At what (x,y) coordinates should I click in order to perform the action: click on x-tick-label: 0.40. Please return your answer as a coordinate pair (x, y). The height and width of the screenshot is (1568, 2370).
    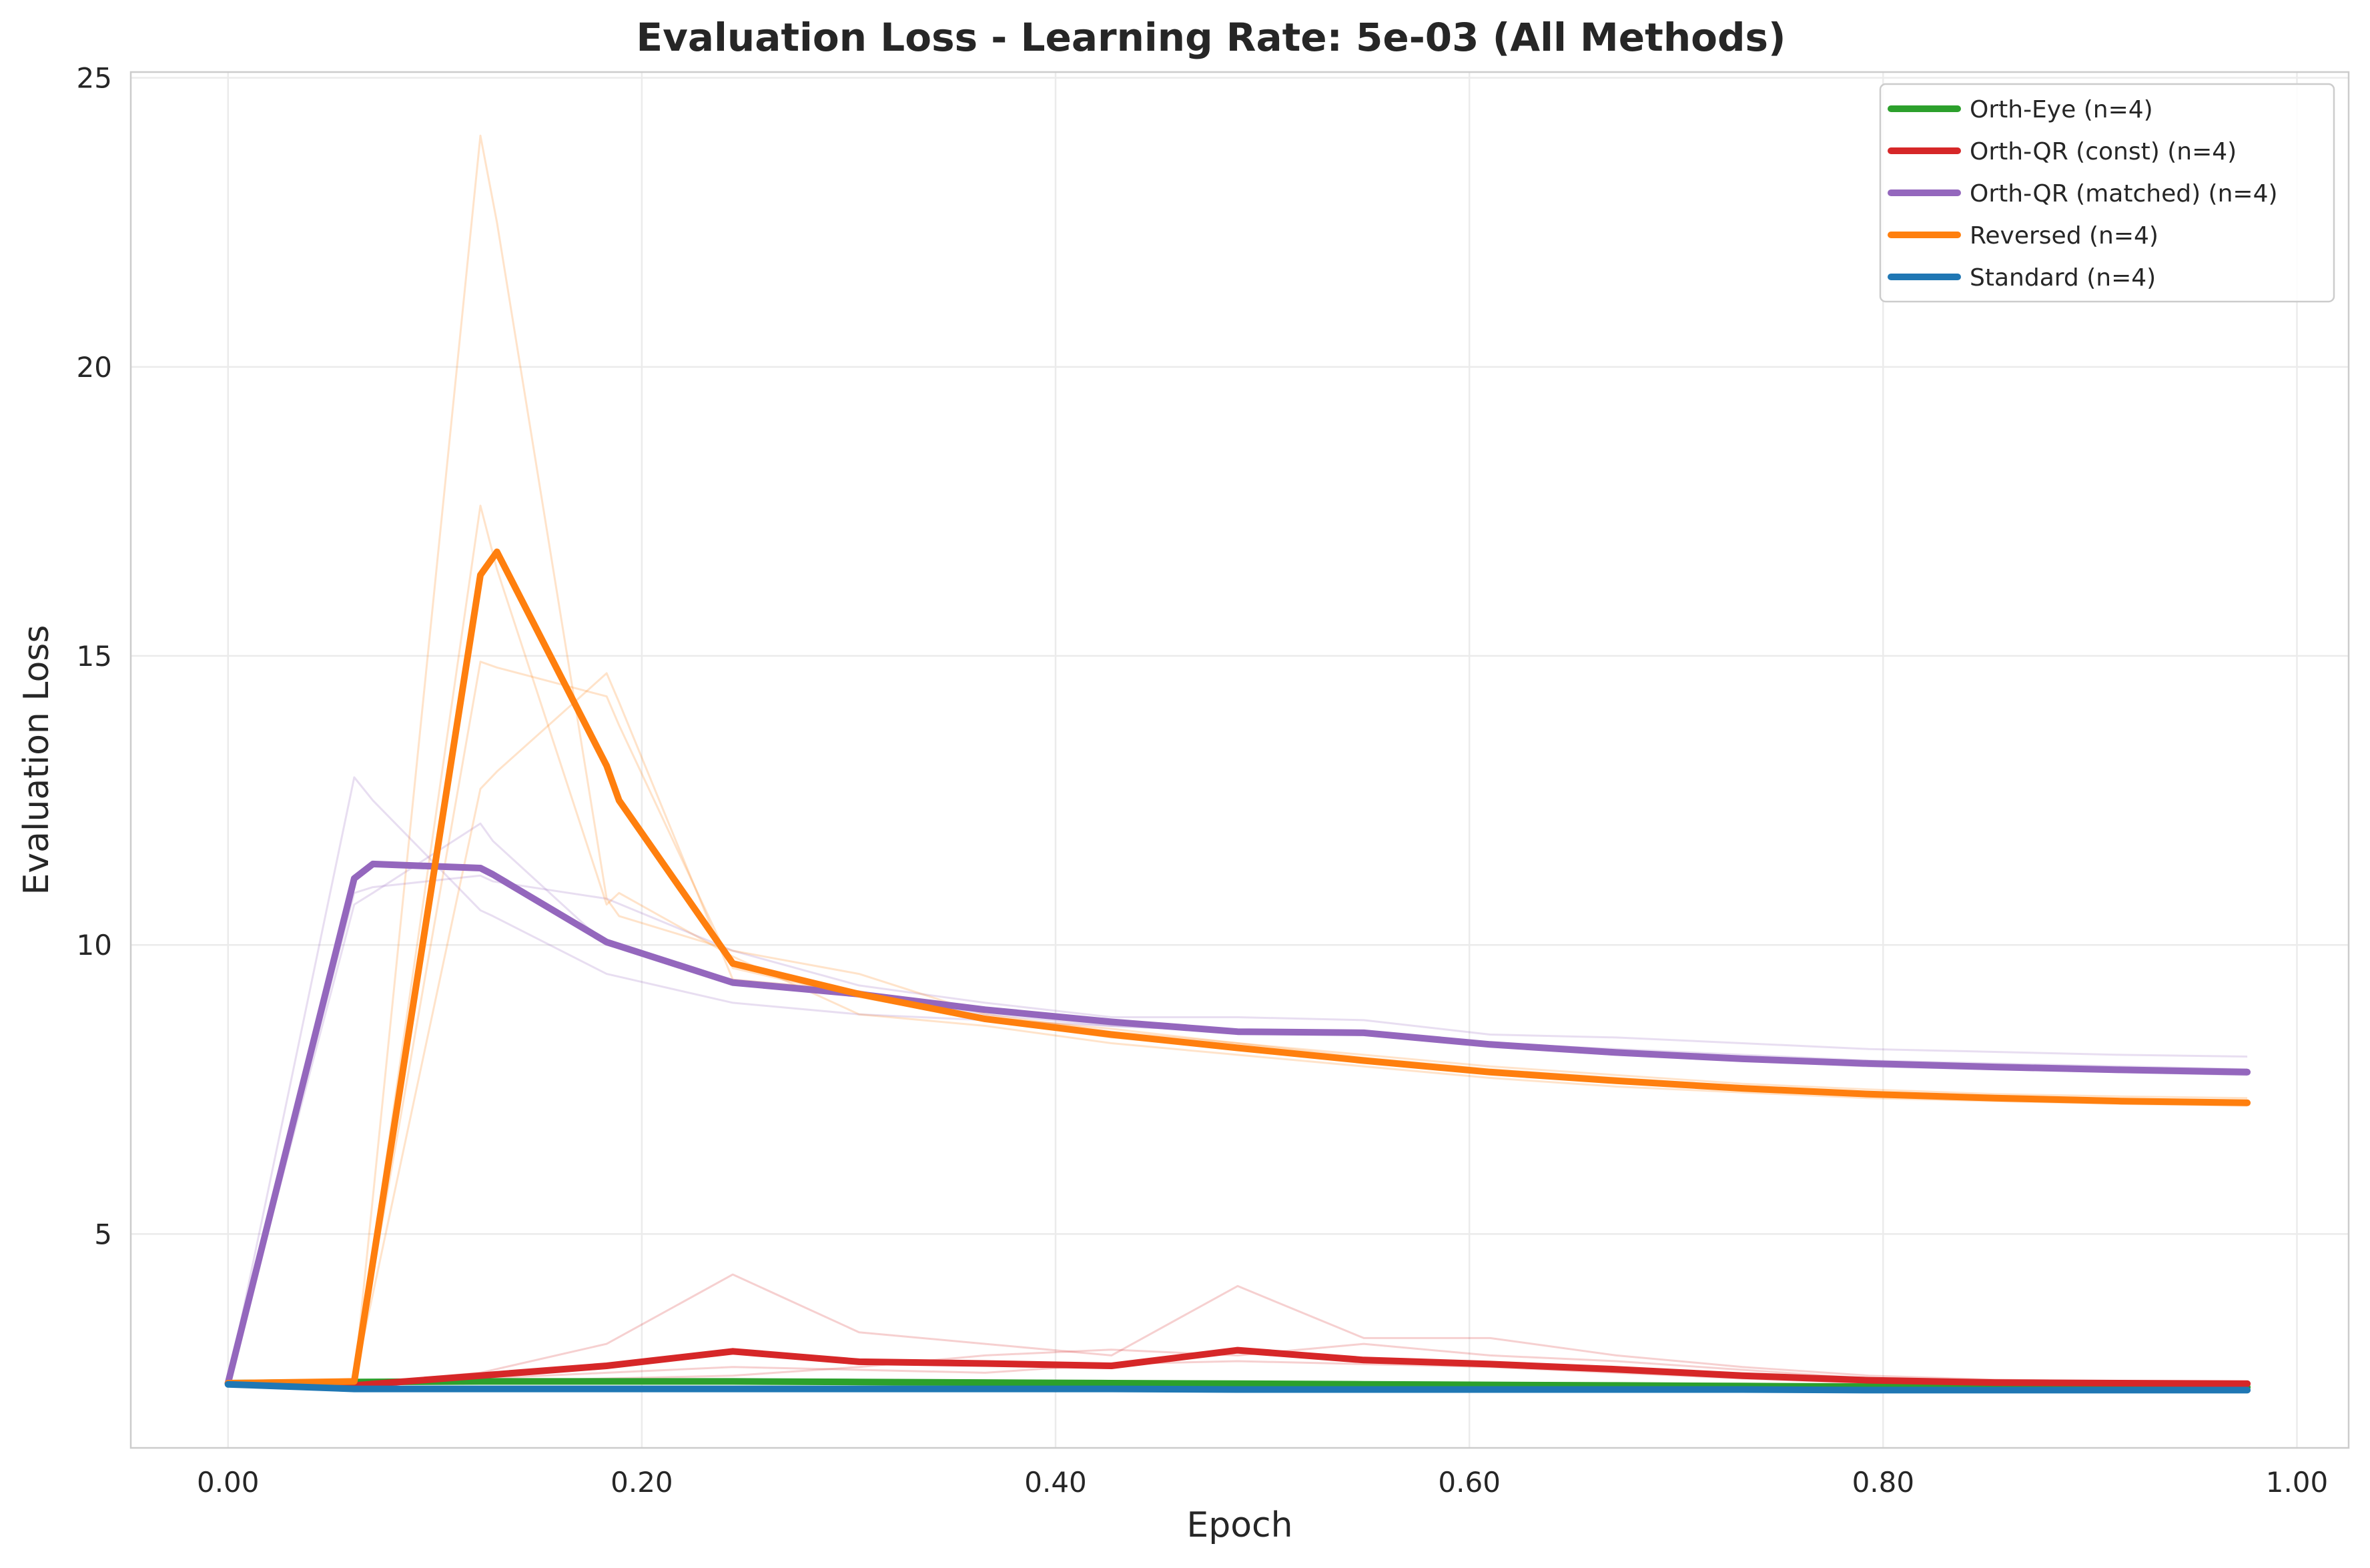
    Looking at the image, I should click on (1055, 1483).